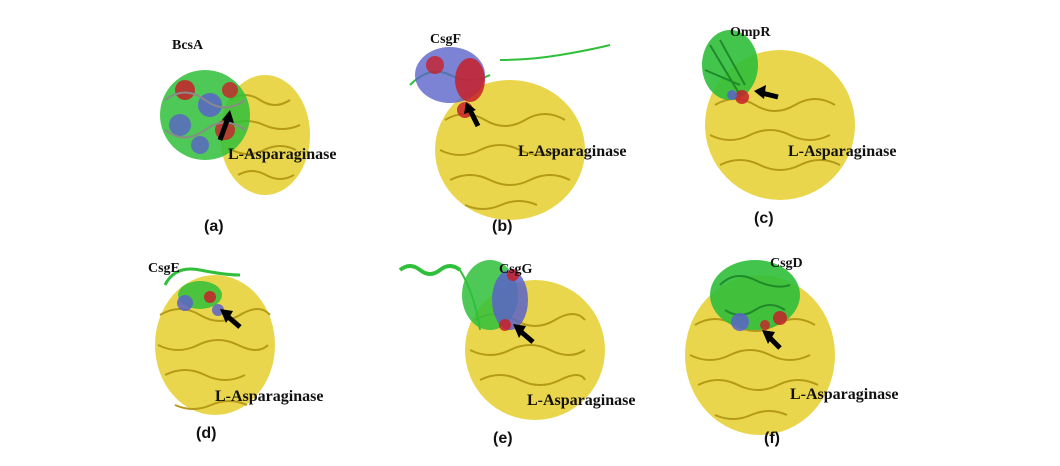 Image resolution: width=1060 pixels, height=466 pixels. I want to click on panel-e: CsgG L-Asparaginase (e), so click(525, 352).